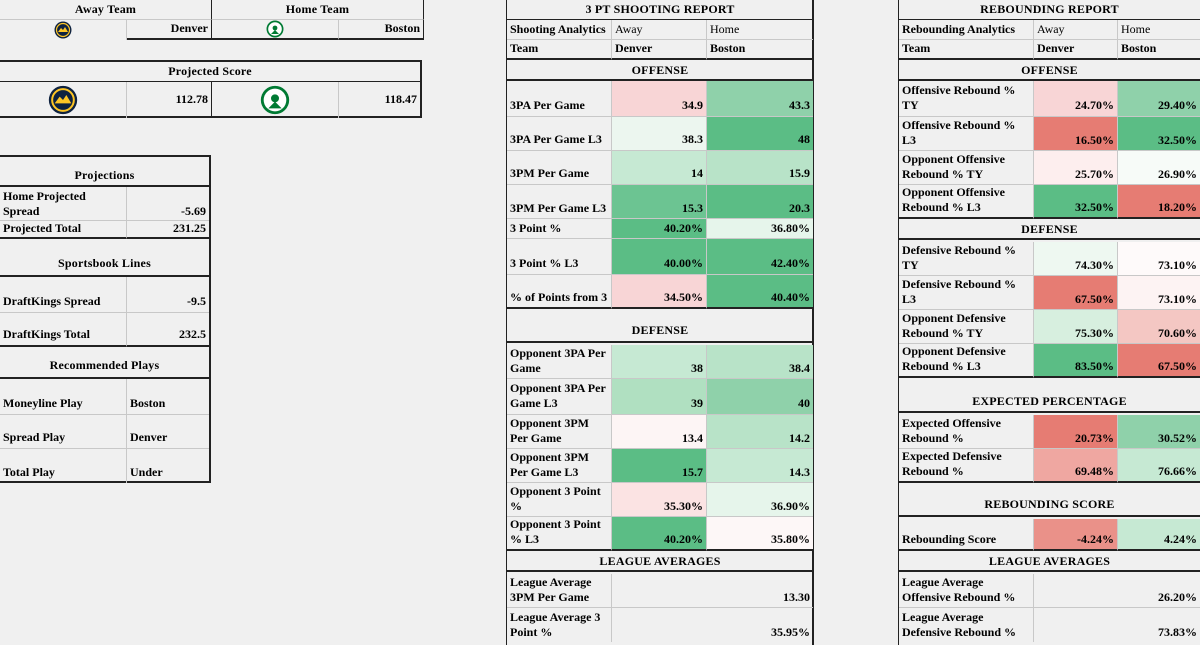 Image resolution: width=1200 pixels, height=645 pixels. What do you see at coordinates (106, 10) in the screenshot?
I see `away-team-header: Away Team` at bounding box center [106, 10].